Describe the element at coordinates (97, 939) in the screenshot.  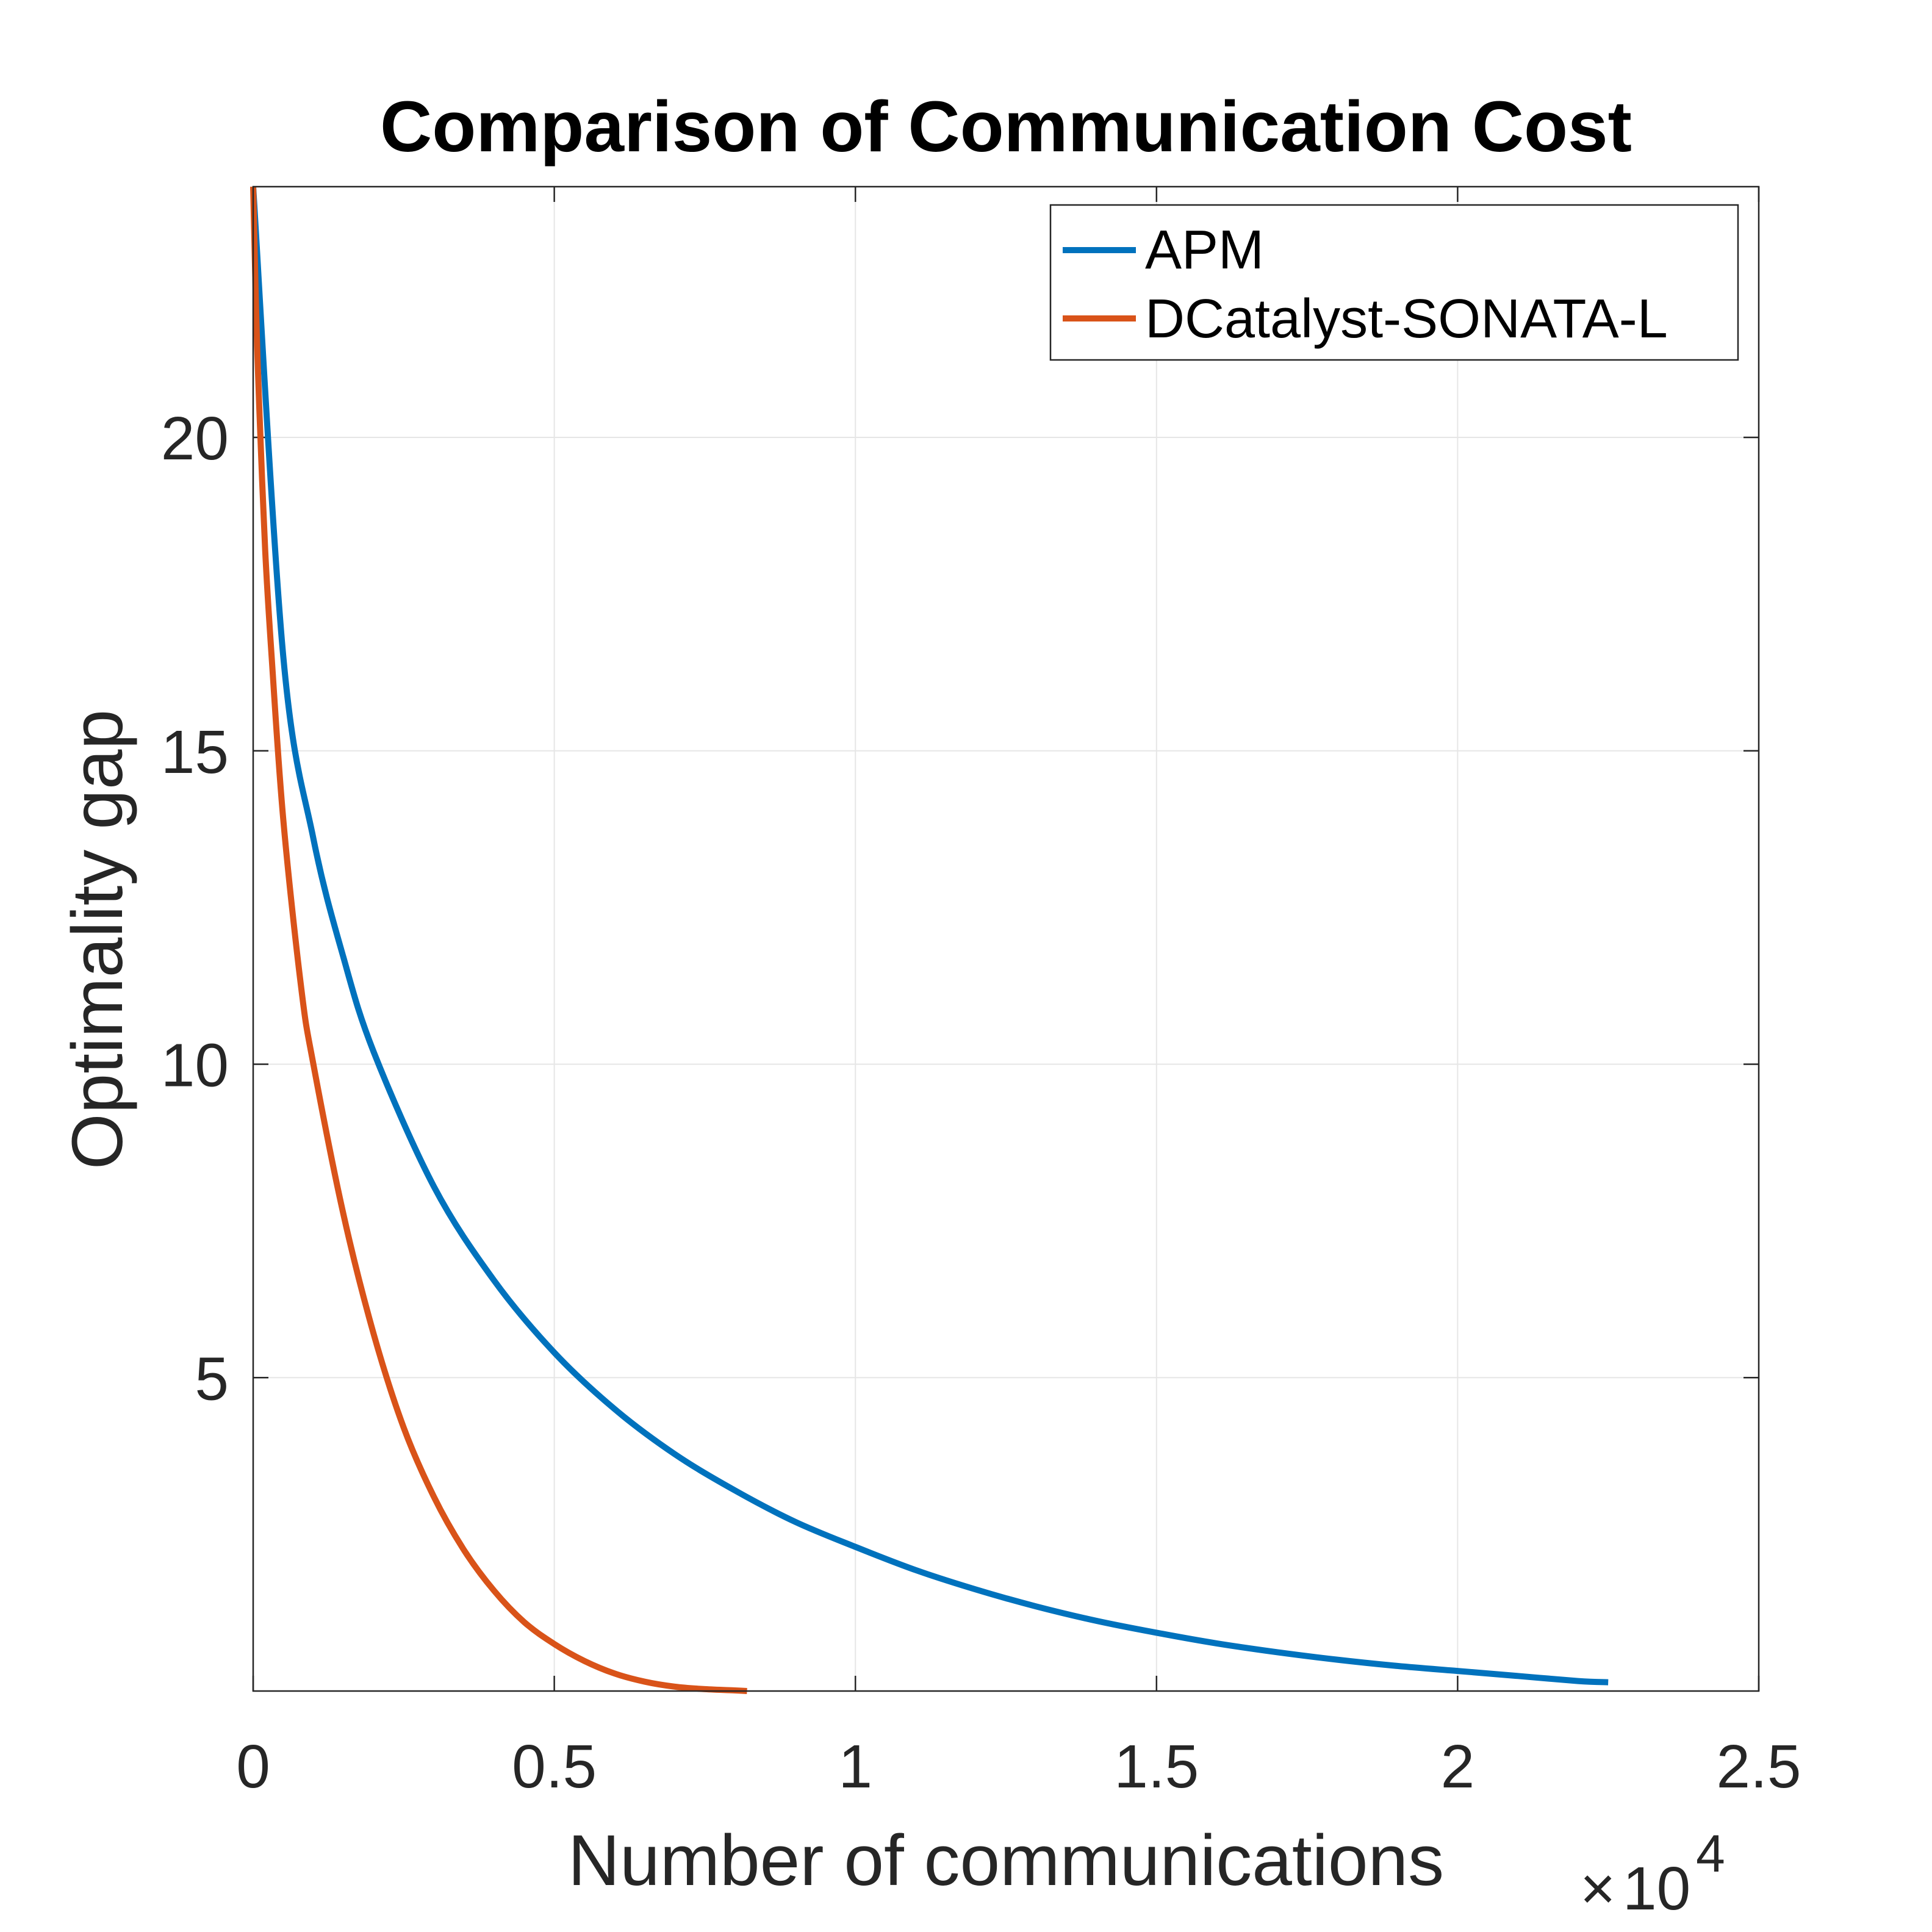
I see `y-axis-label: Optimality gap` at that location.